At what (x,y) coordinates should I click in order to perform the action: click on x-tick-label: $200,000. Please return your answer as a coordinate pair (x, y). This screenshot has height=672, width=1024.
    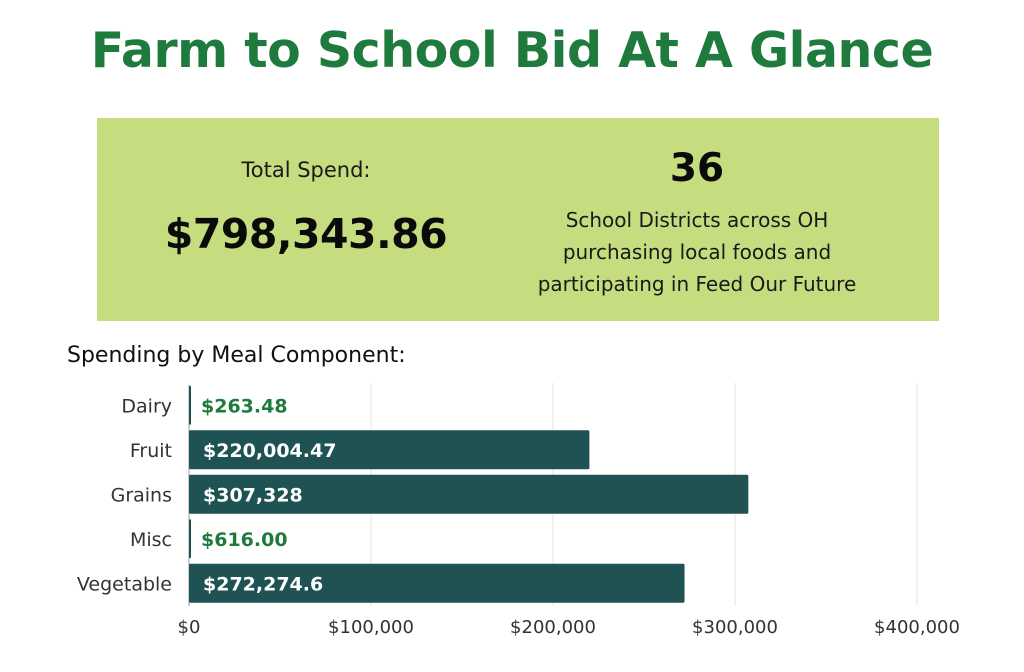
    Looking at the image, I should click on (553, 627).